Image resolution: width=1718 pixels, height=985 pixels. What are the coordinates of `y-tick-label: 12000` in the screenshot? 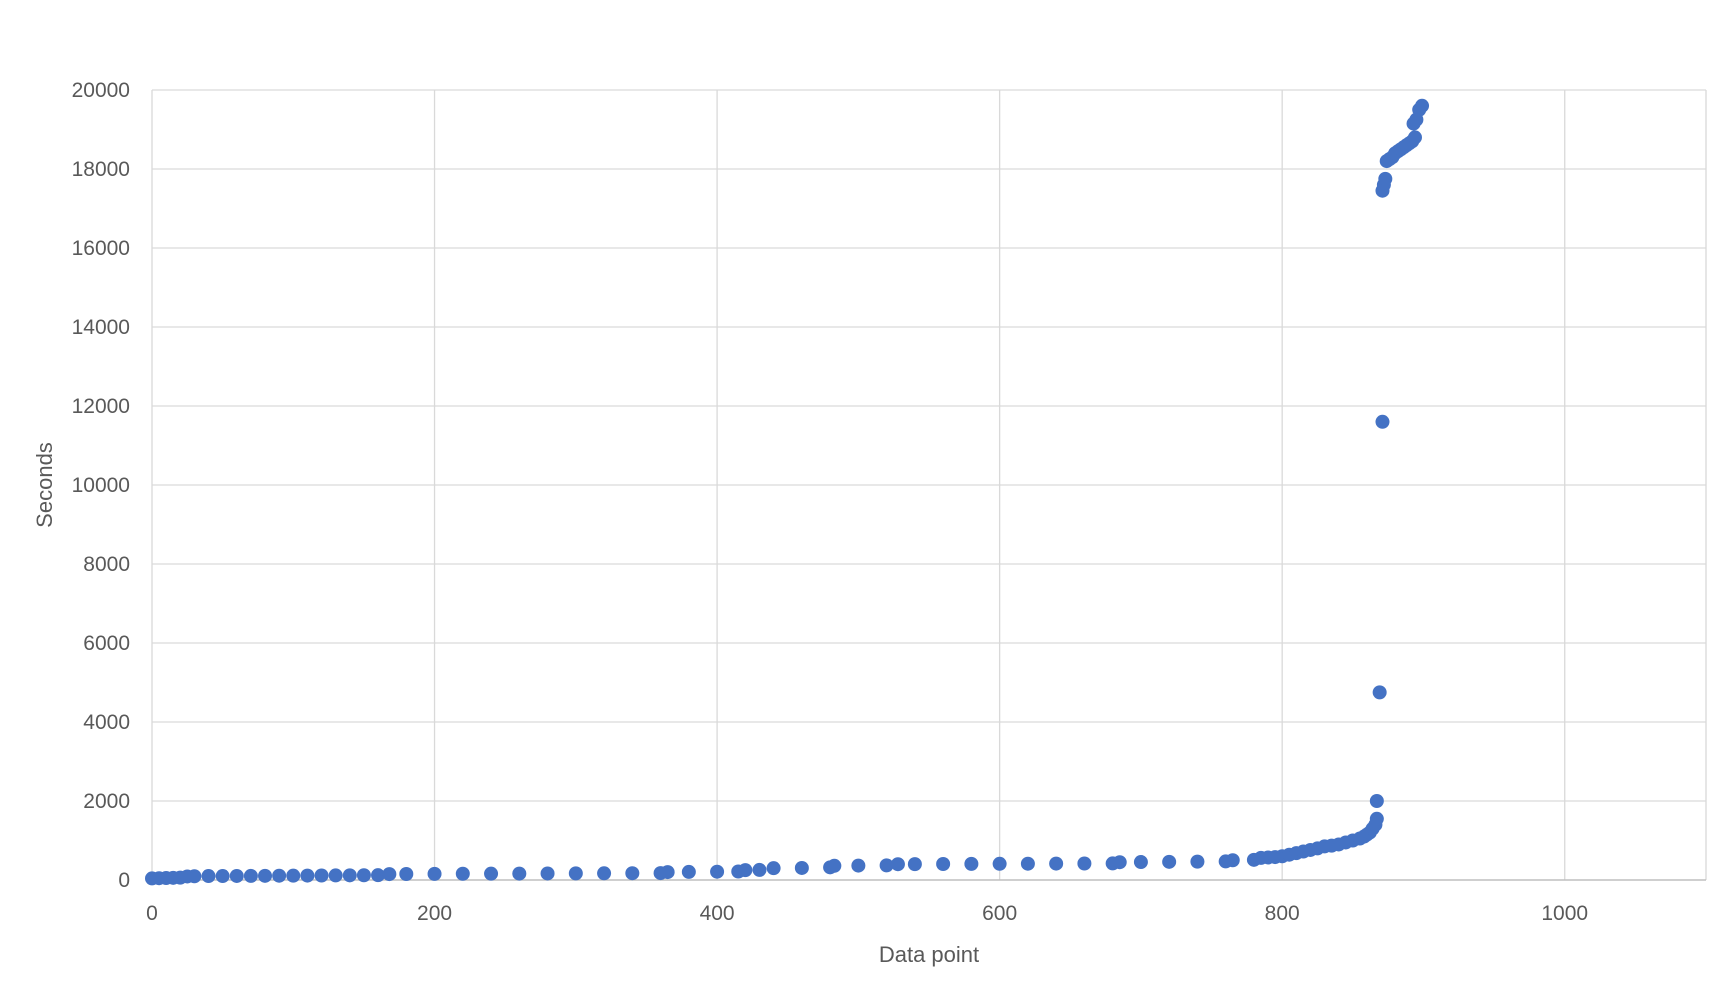 It's located at (101, 406).